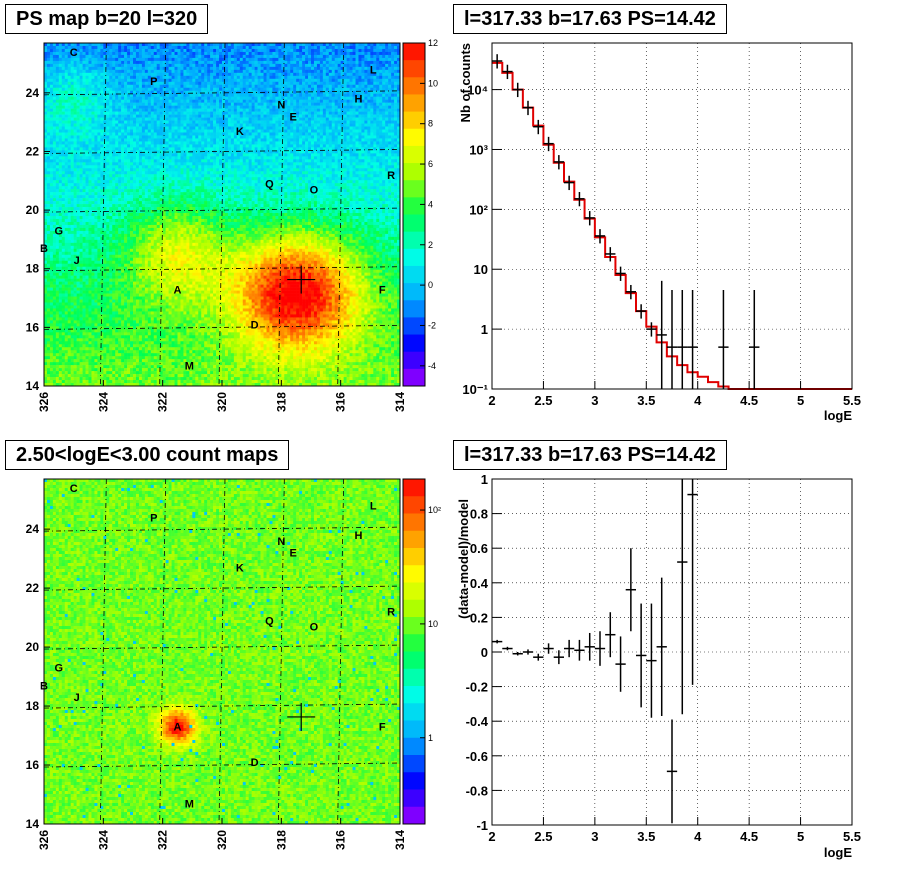  Describe the element at coordinates (341, 840) in the screenshot. I see `x-tick-label: 316` at that location.